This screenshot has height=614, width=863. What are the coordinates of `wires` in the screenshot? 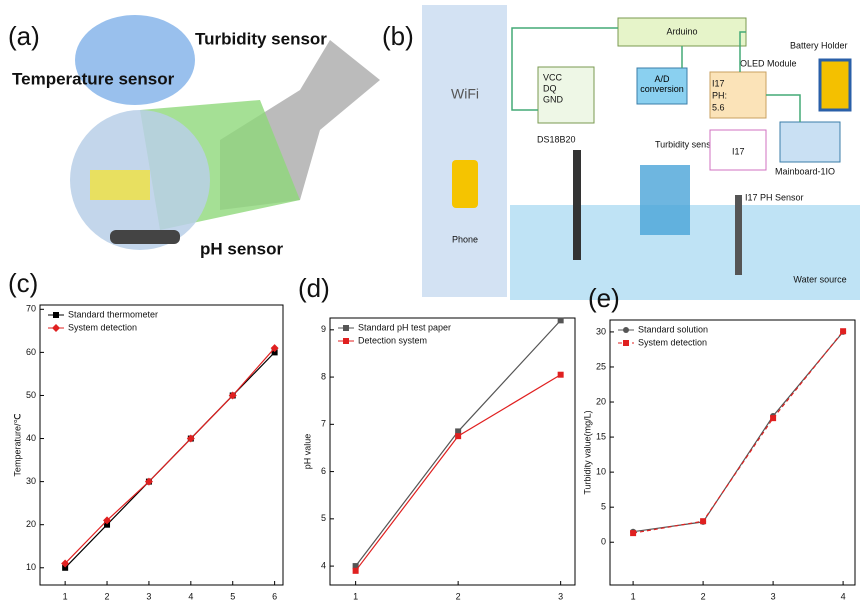 It's located at (656, 74).